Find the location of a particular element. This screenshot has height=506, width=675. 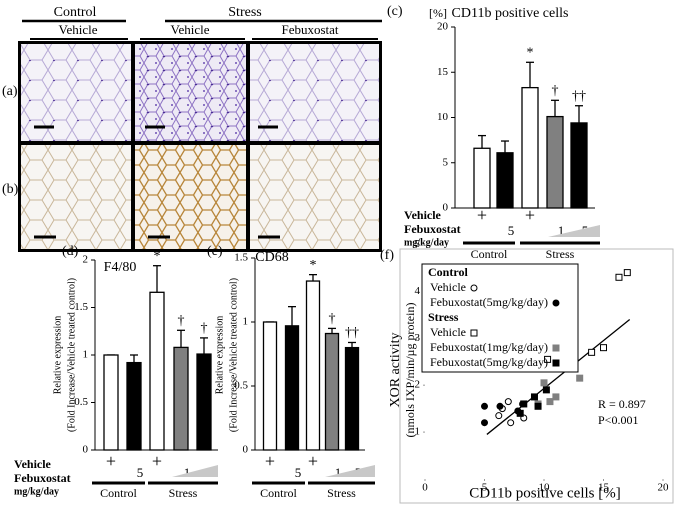

stat-annotation: R = 0.897 is located at coordinates (622, 404).